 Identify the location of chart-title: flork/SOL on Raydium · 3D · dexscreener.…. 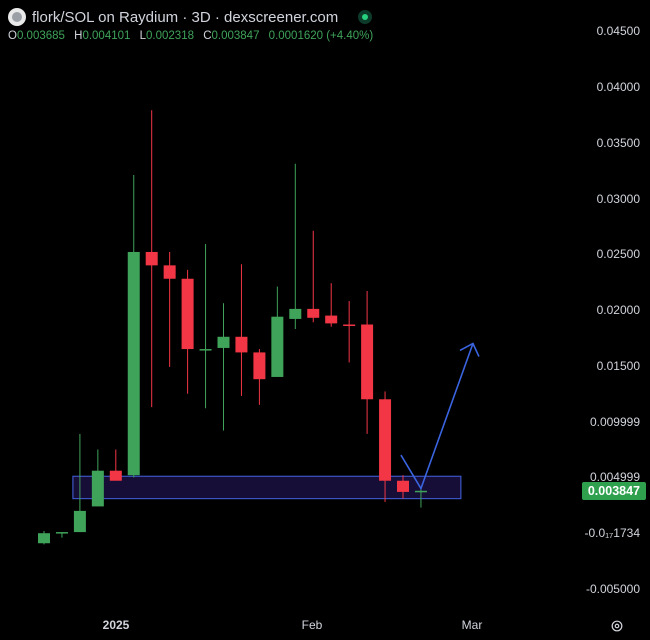
(185, 17).